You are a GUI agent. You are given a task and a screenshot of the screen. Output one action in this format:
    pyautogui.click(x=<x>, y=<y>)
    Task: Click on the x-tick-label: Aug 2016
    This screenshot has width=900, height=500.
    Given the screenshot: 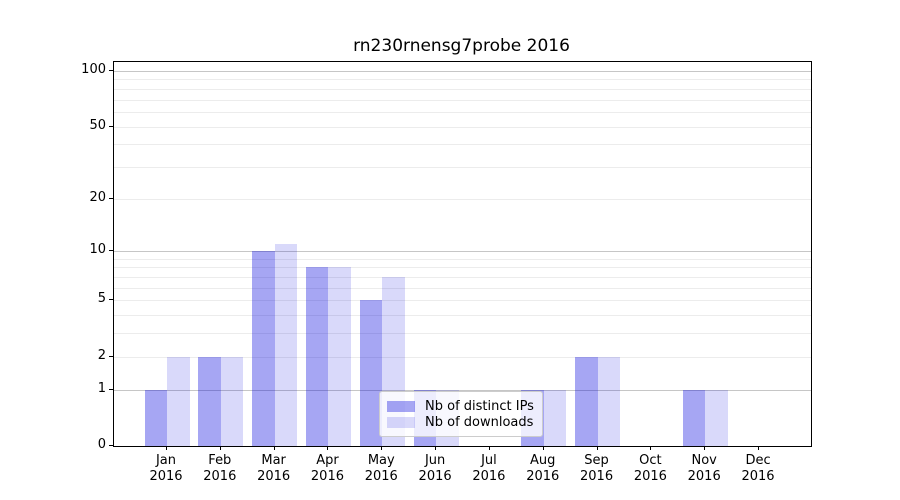 What is the action you would take?
    pyautogui.click(x=543, y=468)
    